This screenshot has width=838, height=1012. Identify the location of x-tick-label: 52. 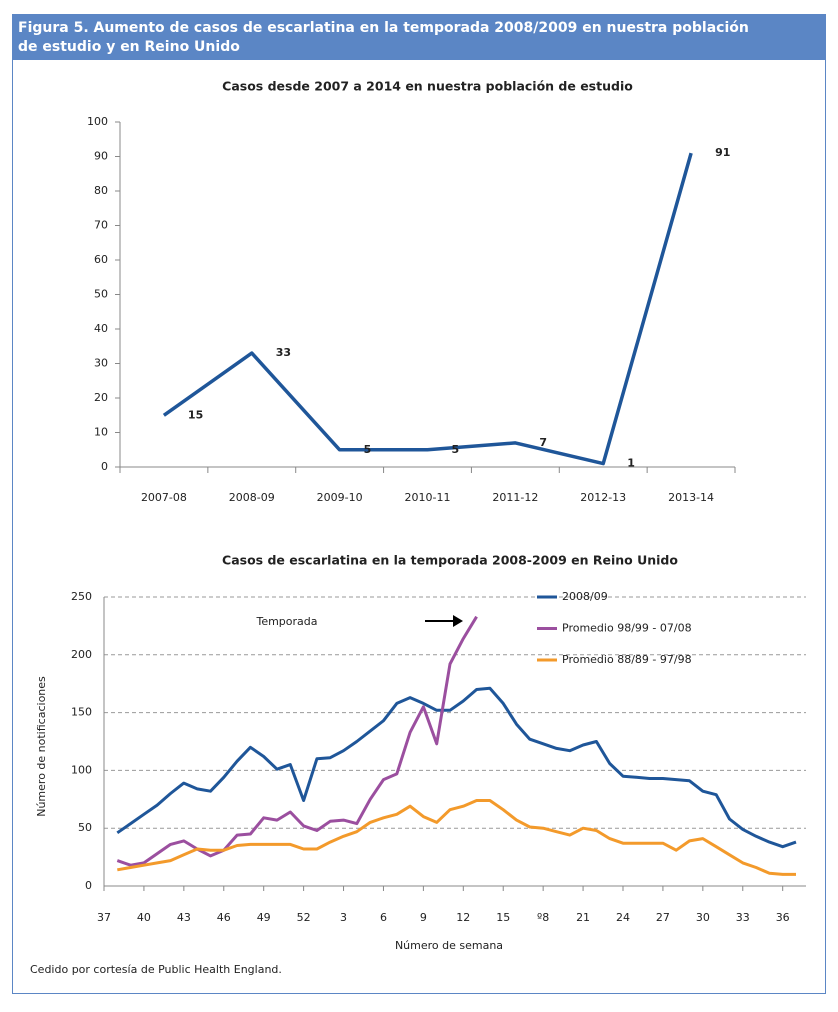
(304, 917).